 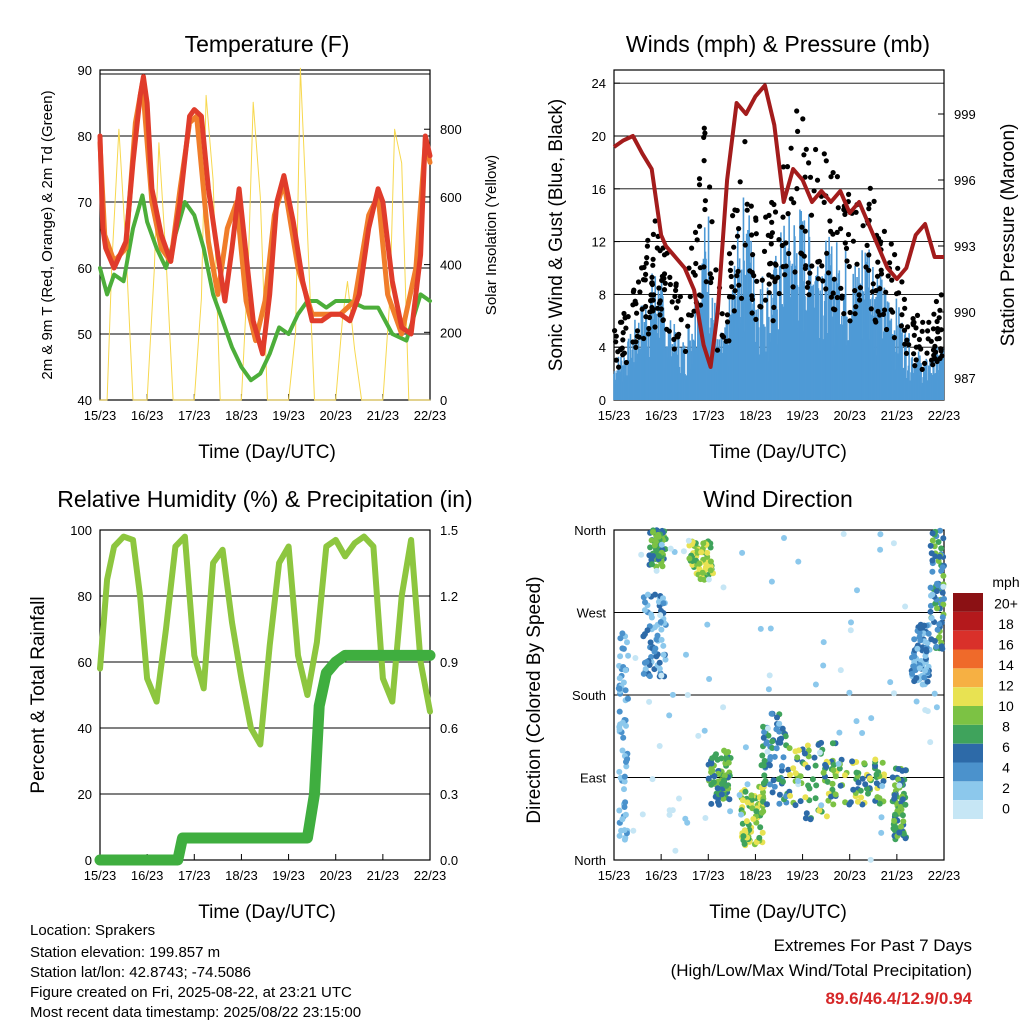 What do you see at coordinates (451, 332) in the screenshot?
I see `temperature-ytick-right-label: 200` at bounding box center [451, 332].